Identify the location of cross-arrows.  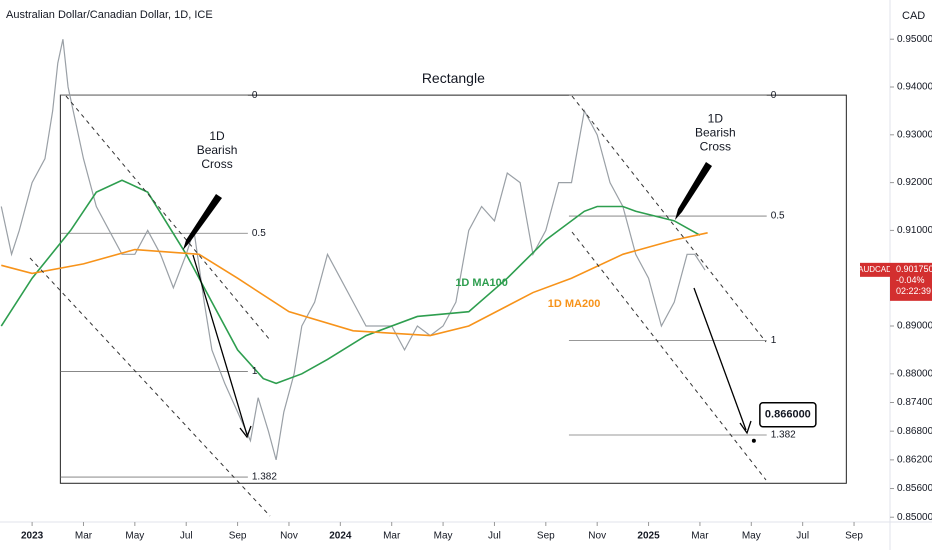
(447, 206).